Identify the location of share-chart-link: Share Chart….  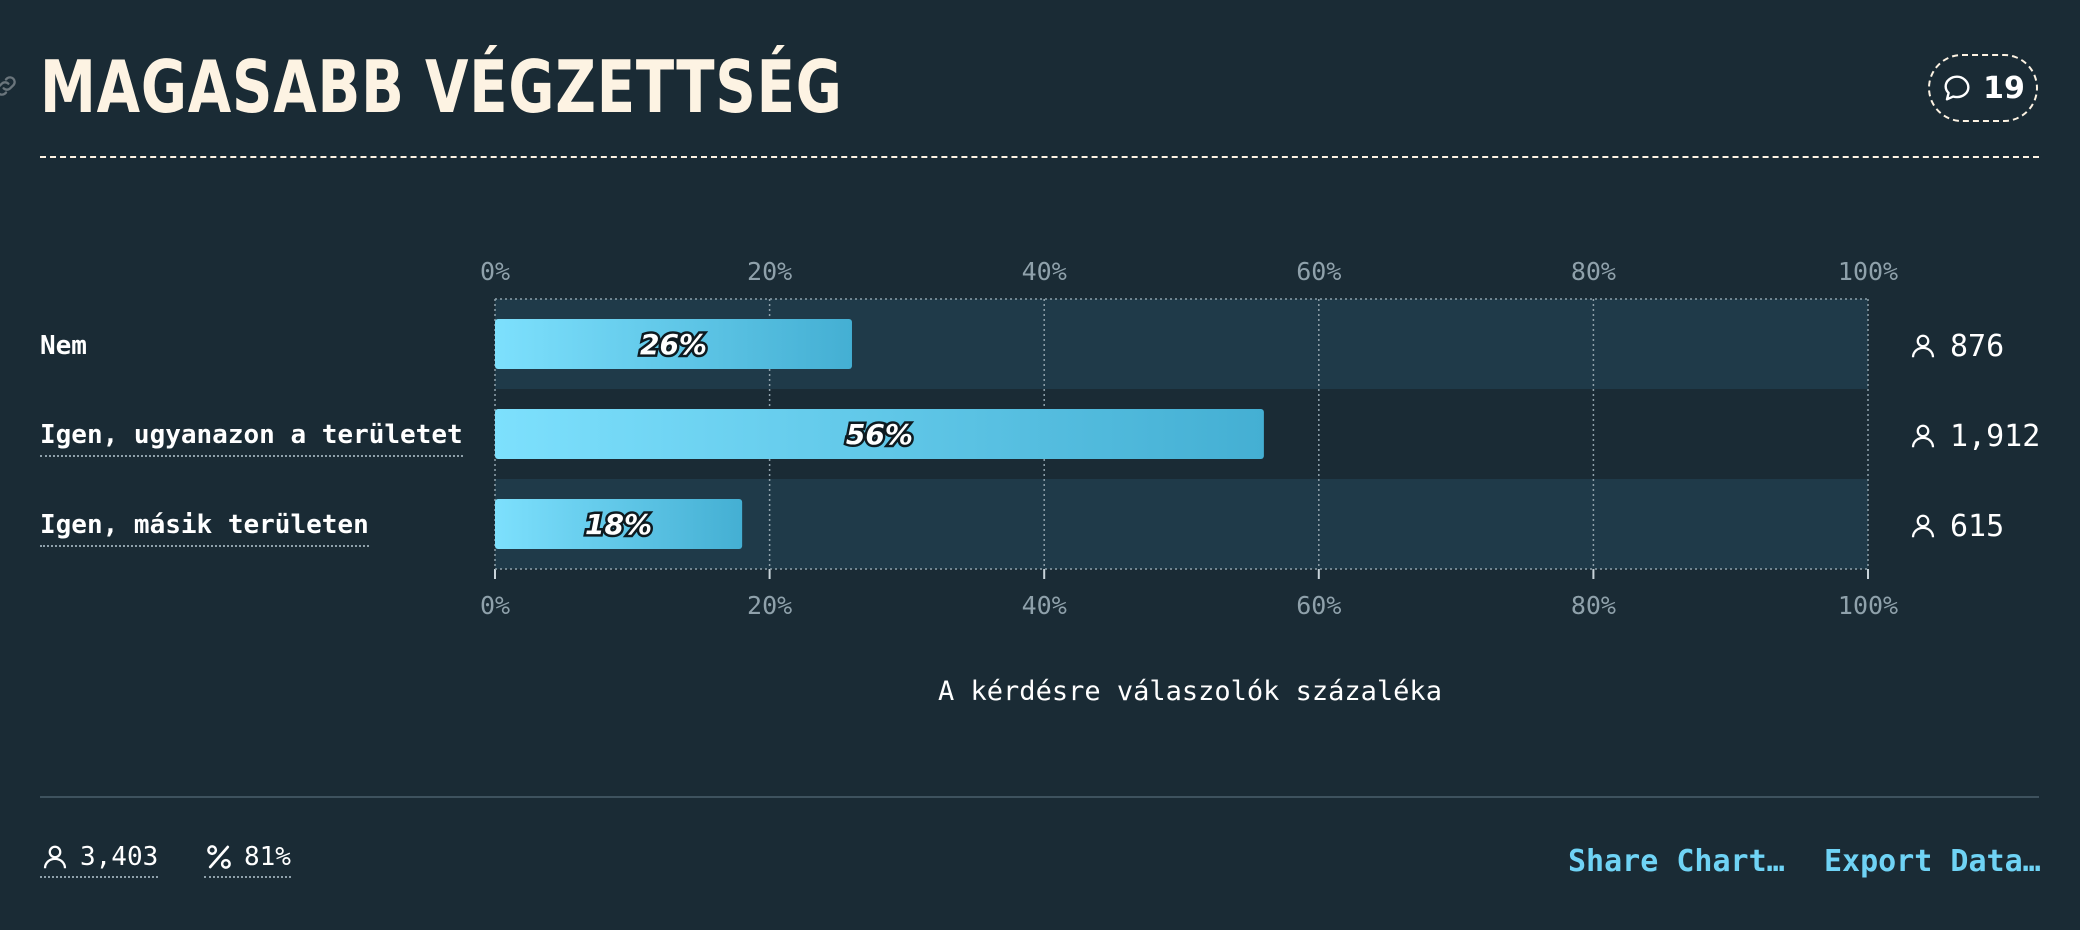
(1676, 861).